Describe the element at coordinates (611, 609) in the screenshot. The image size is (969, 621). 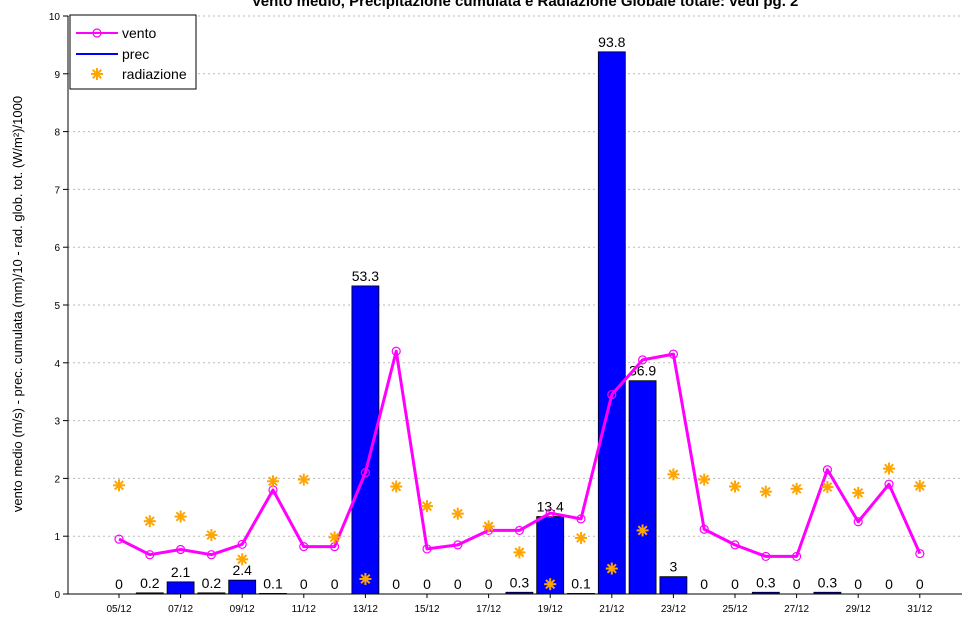
I see `x-tick-label: 21/12` at that location.